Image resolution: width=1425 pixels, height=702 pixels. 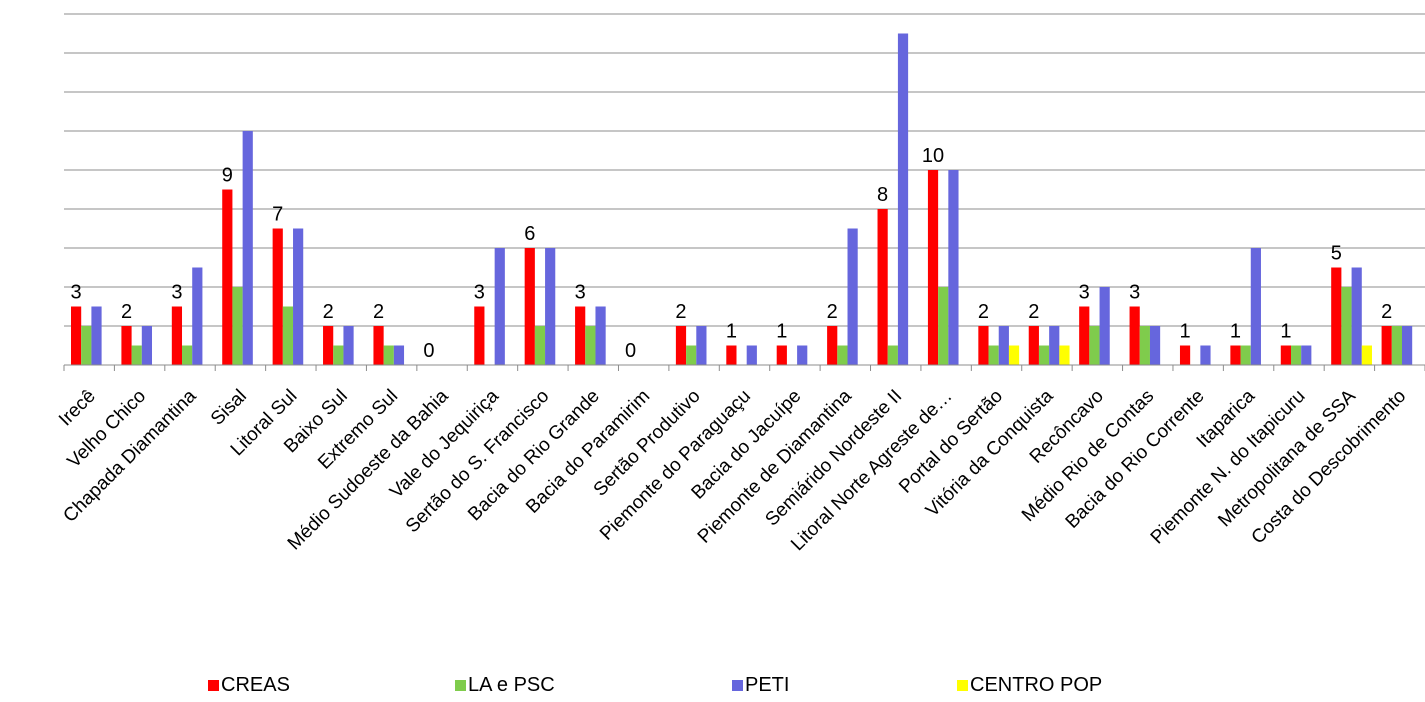 I want to click on data-label: 10, so click(x=933, y=156).